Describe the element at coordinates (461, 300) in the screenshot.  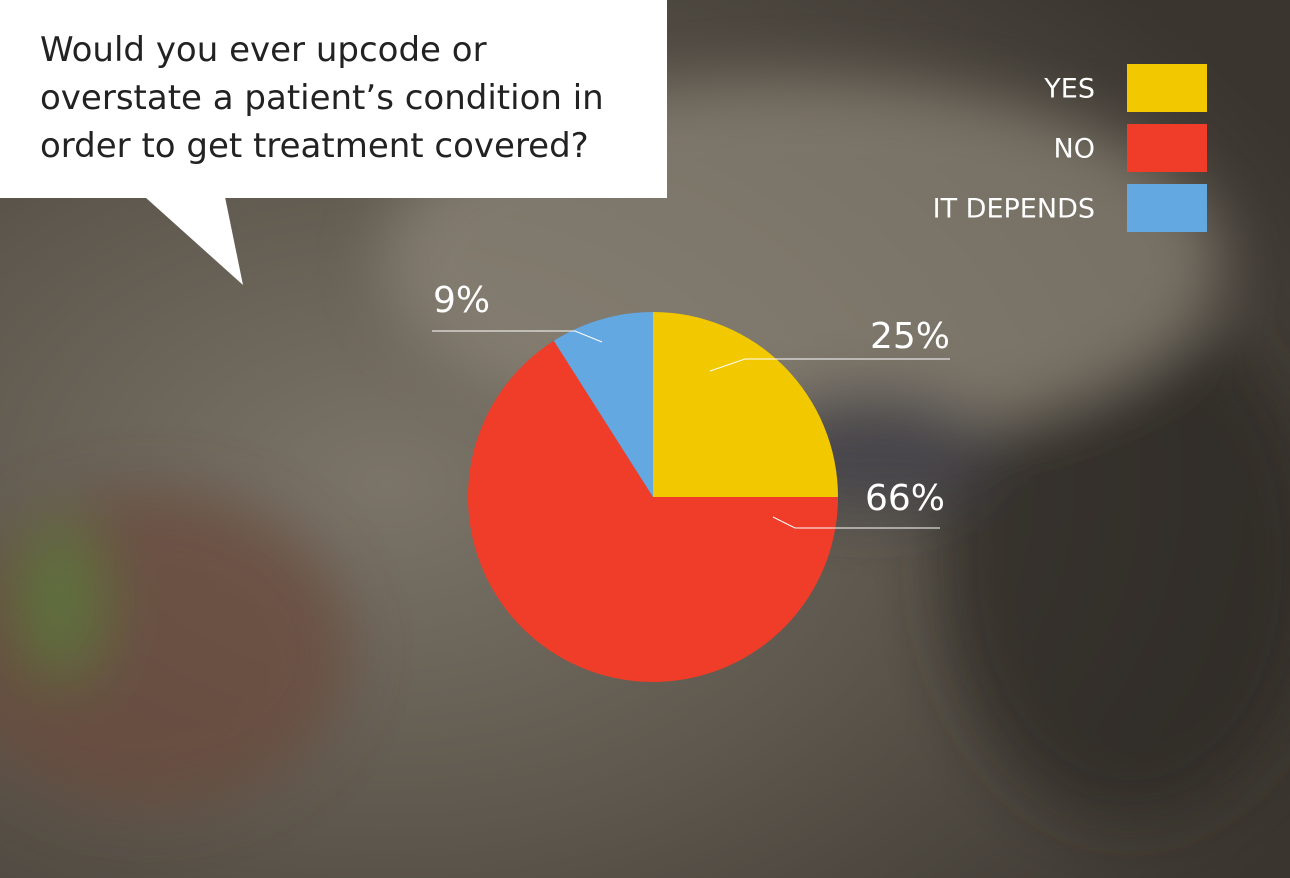
I see `data-label: 9%` at that location.